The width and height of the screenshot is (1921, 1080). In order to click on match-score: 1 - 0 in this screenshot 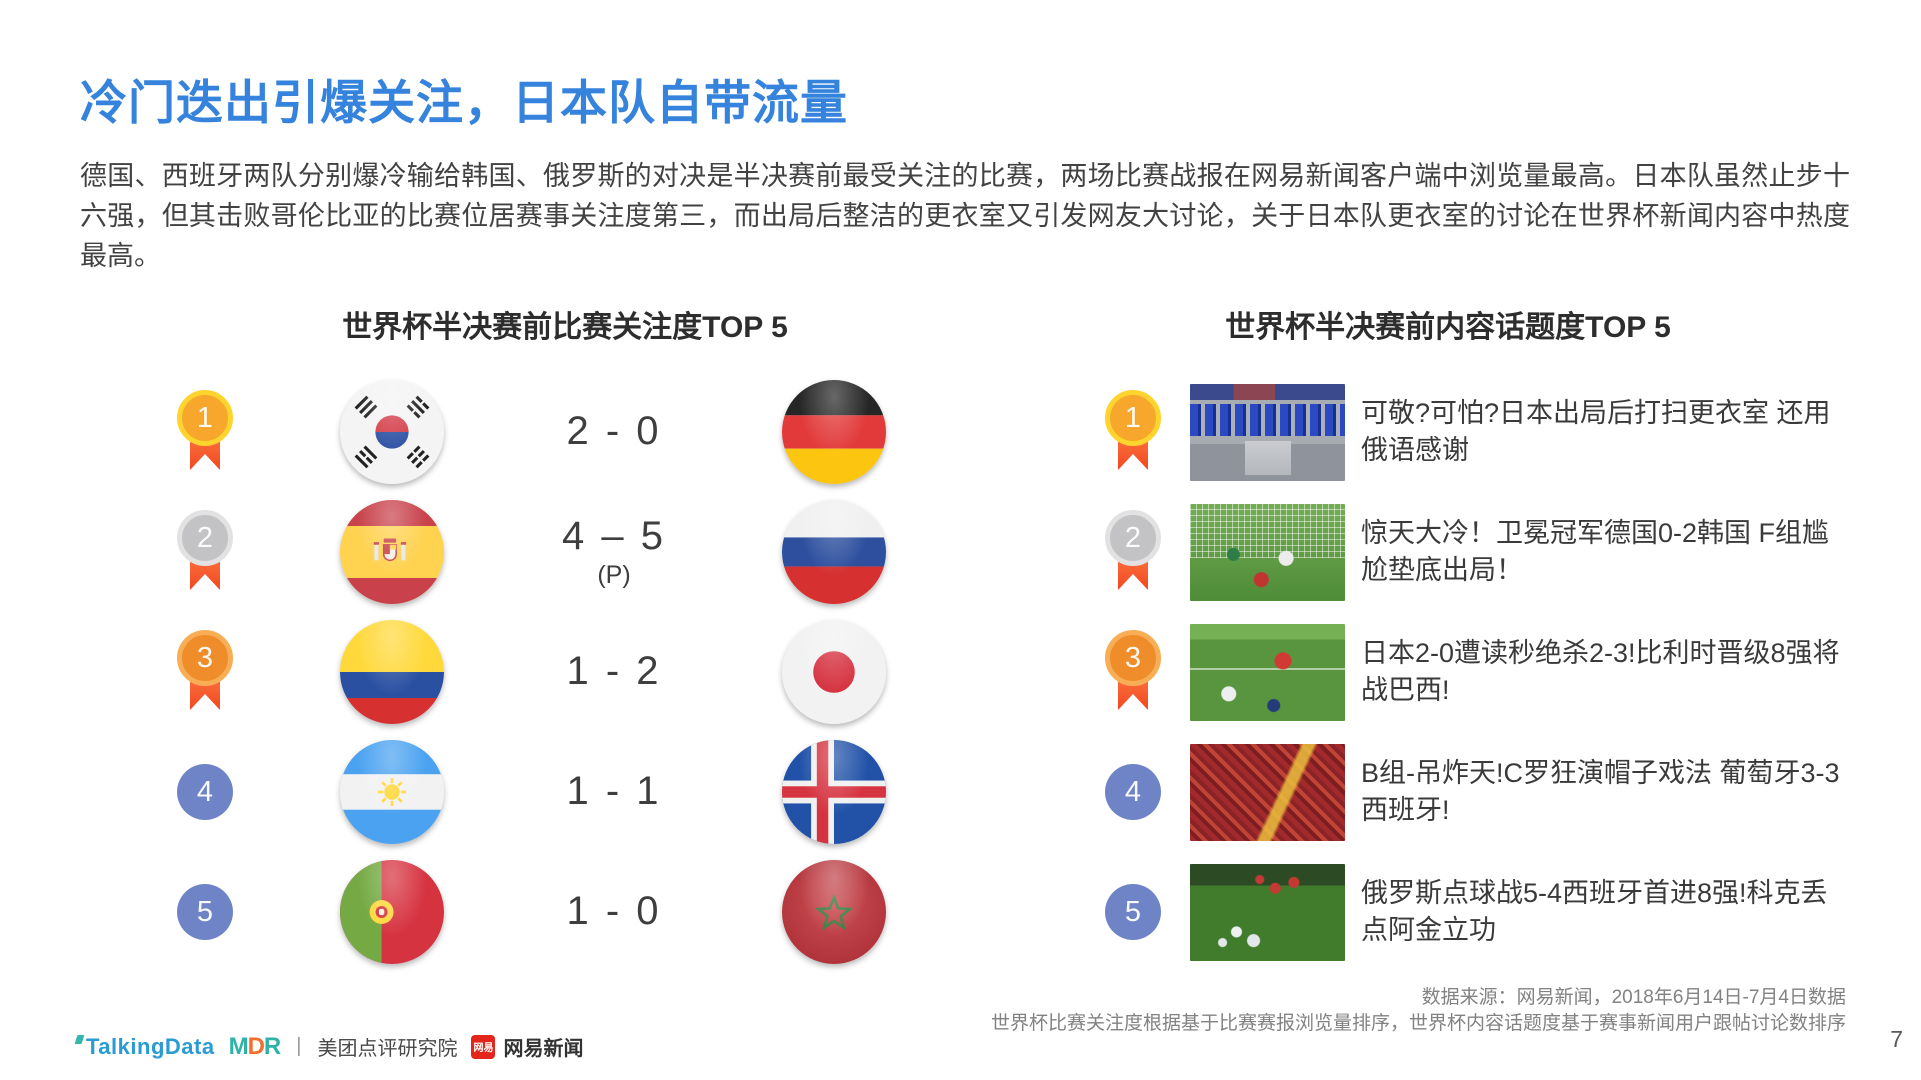, I will do `click(614, 910)`.